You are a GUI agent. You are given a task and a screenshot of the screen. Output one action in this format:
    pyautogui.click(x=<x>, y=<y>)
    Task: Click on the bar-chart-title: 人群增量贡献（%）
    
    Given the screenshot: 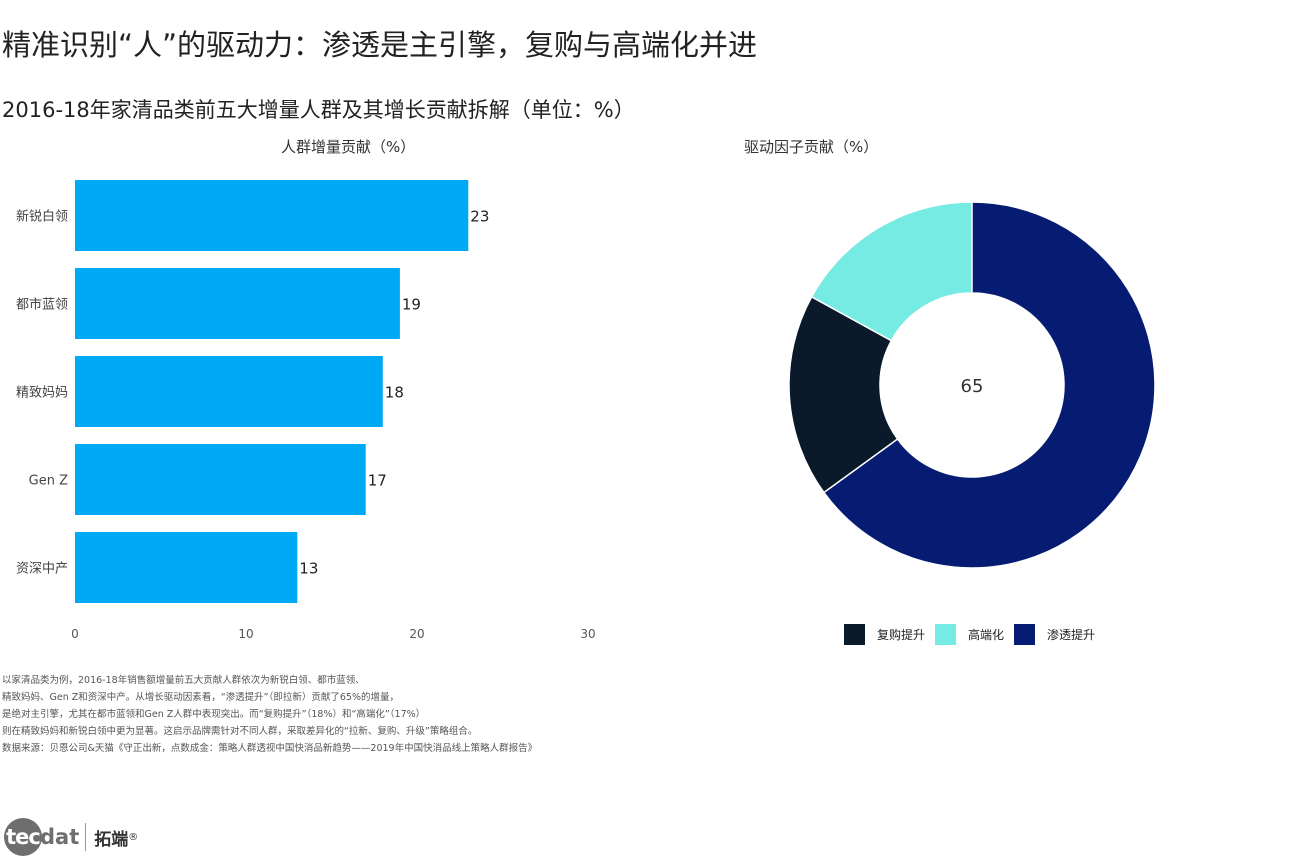 What is the action you would take?
    pyautogui.click(x=348, y=147)
    